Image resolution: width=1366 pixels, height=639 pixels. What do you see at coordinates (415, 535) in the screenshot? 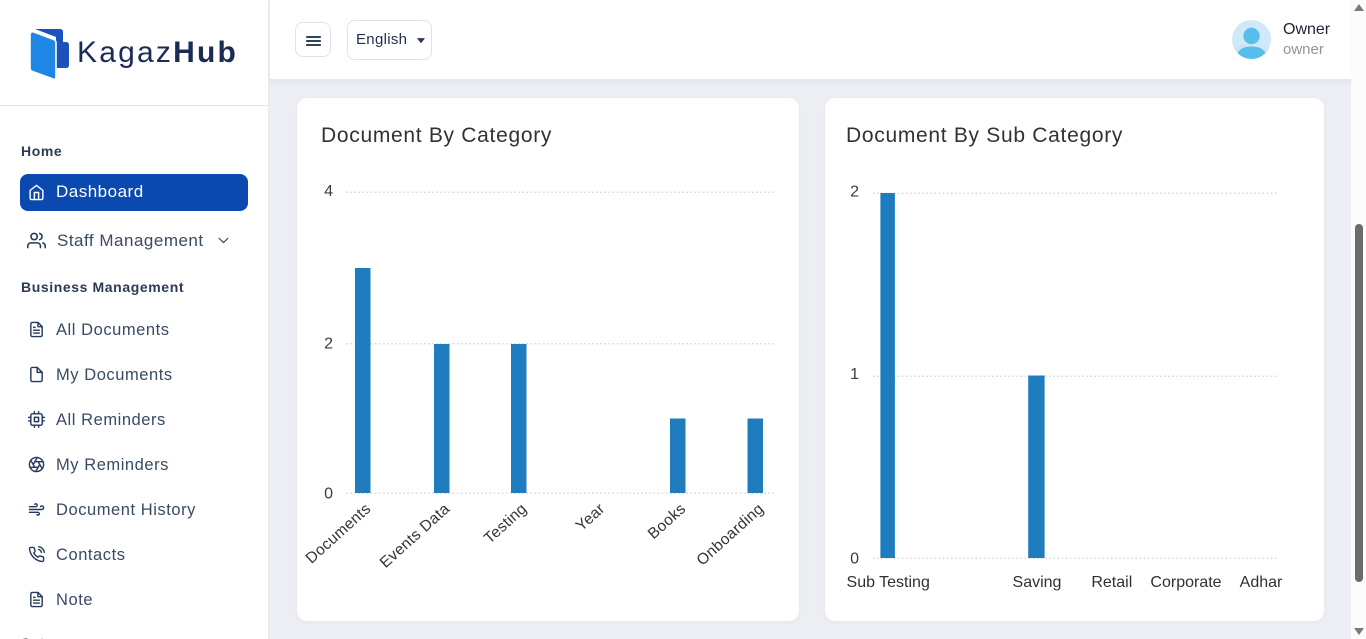
I see `svg-text: Events Data` at bounding box center [415, 535].